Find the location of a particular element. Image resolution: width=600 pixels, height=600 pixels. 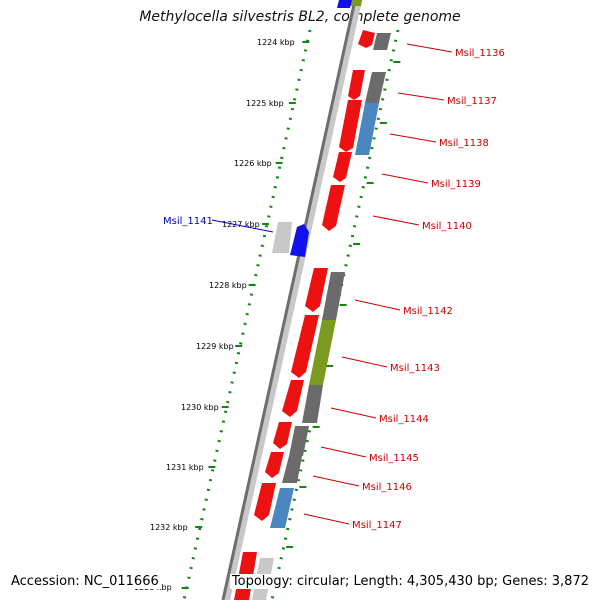

gene-label: Msil_1143 is located at coordinates (415, 368).